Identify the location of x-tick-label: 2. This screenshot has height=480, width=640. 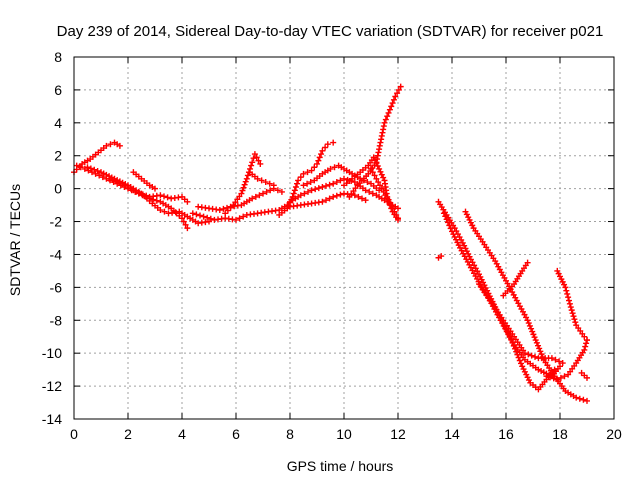
(128, 434).